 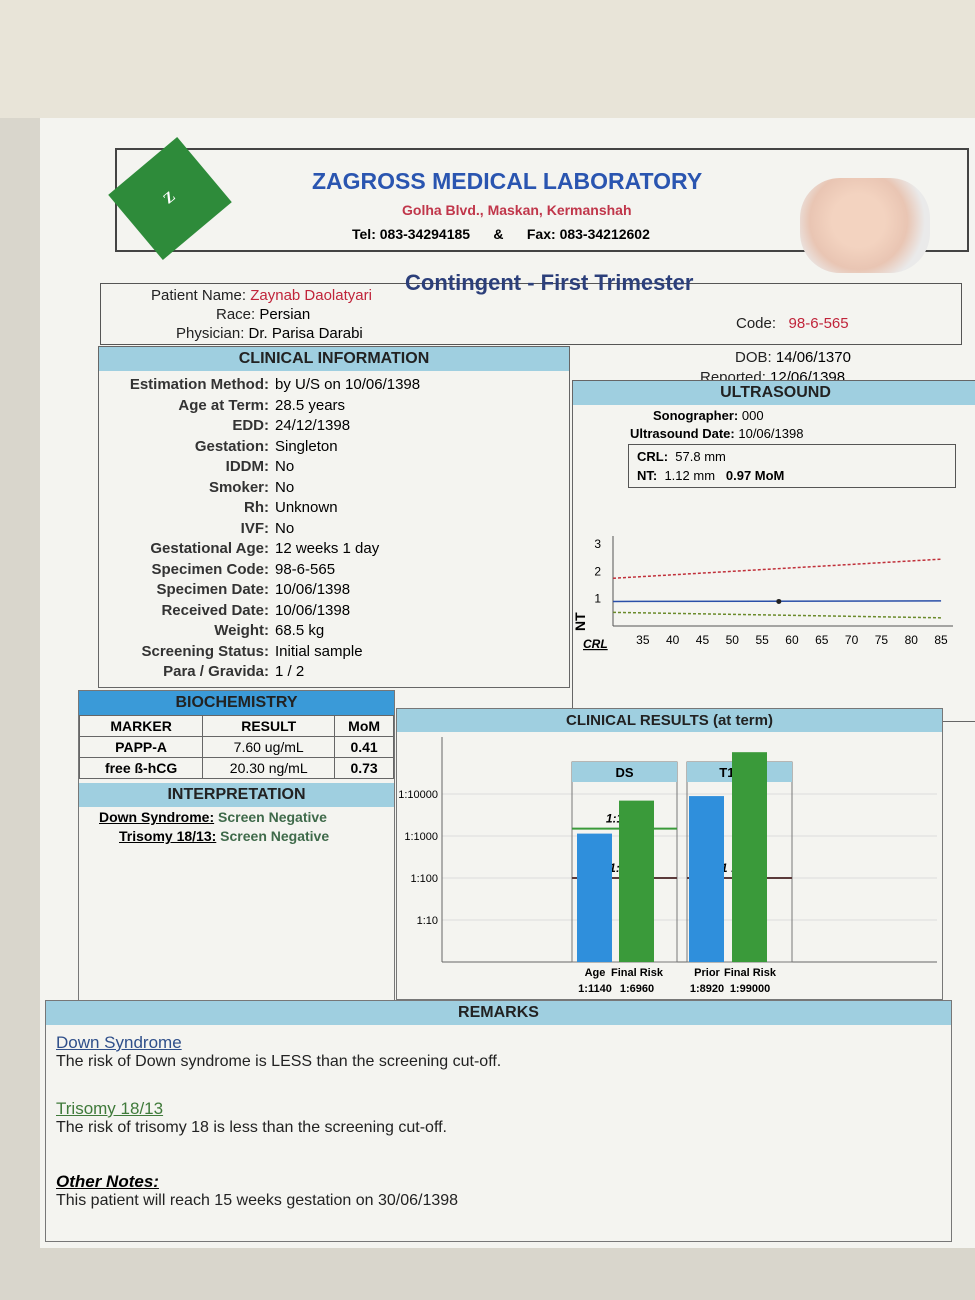 What do you see at coordinates (682, 433) in the screenshot?
I see `us-date-label: Ultrasound Date:` at bounding box center [682, 433].